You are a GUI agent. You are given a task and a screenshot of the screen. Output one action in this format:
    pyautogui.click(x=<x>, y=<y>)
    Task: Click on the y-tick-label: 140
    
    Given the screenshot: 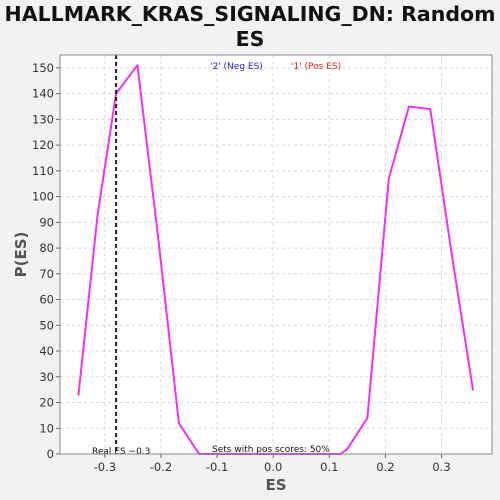 What is the action you would take?
    pyautogui.click(x=43, y=94)
    